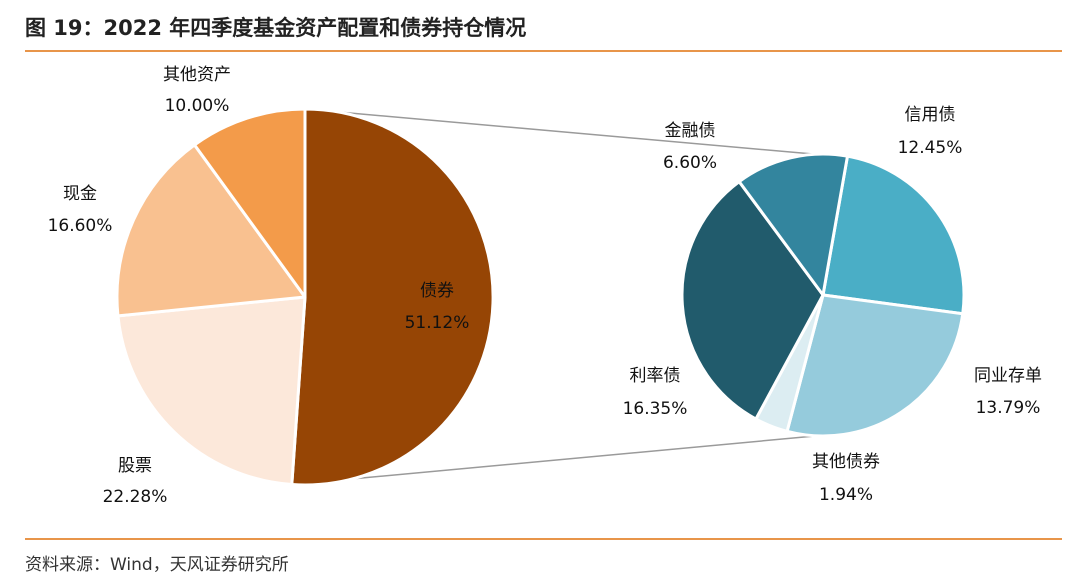  Describe the element at coordinates (135, 466) in the screenshot. I see `label-stocks-name: 股票` at that location.